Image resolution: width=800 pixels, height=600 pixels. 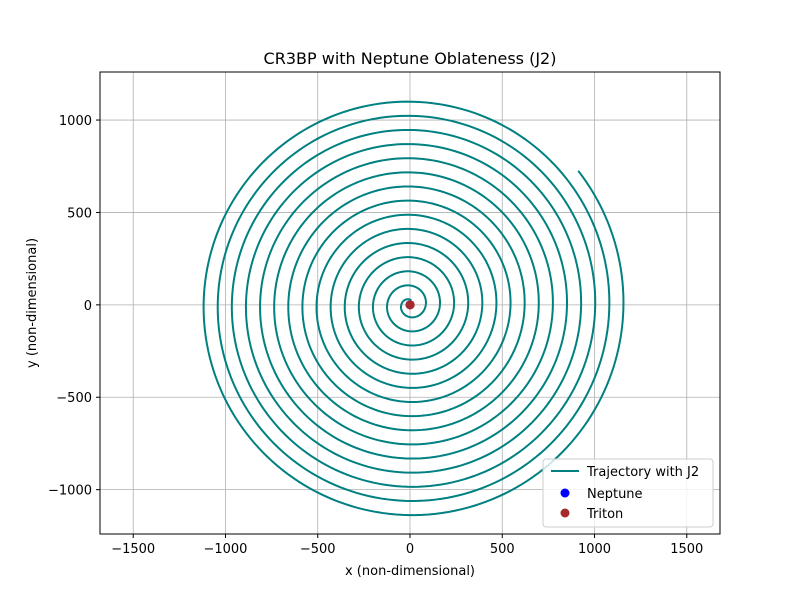 What do you see at coordinates (686, 549) in the screenshot?
I see `x-tick-label: 1500` at bounding box center [686, 549].